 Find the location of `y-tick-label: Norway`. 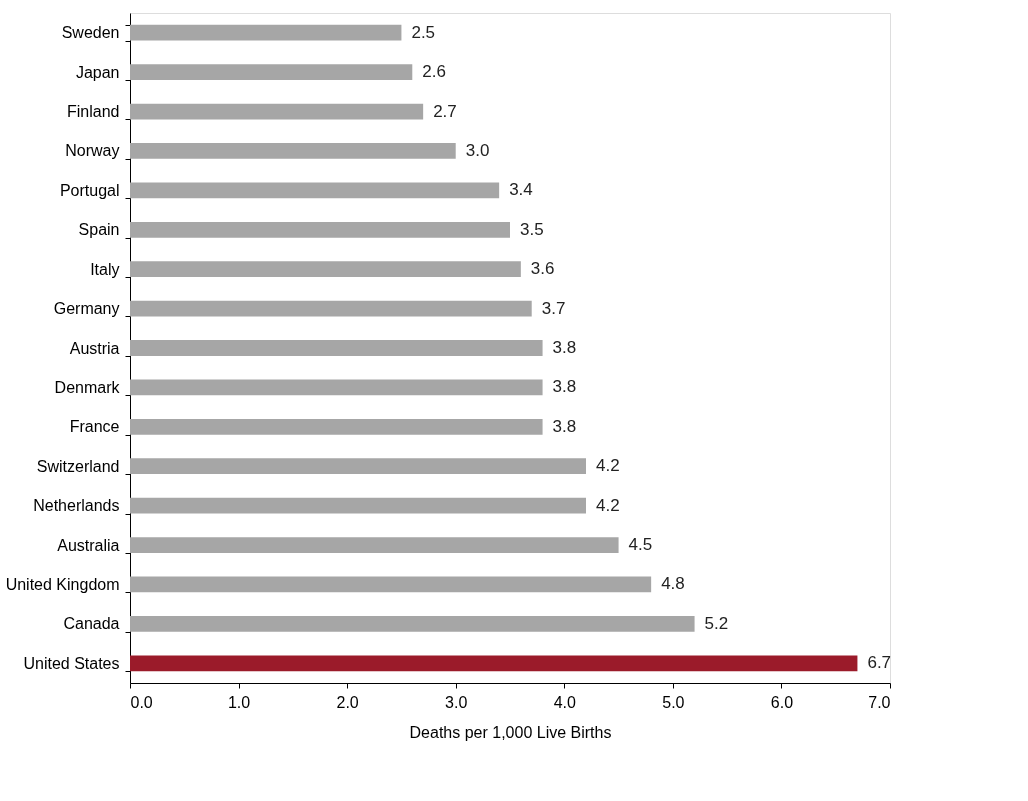

y-tick-label: Norway is located at coordinates (92, 151).